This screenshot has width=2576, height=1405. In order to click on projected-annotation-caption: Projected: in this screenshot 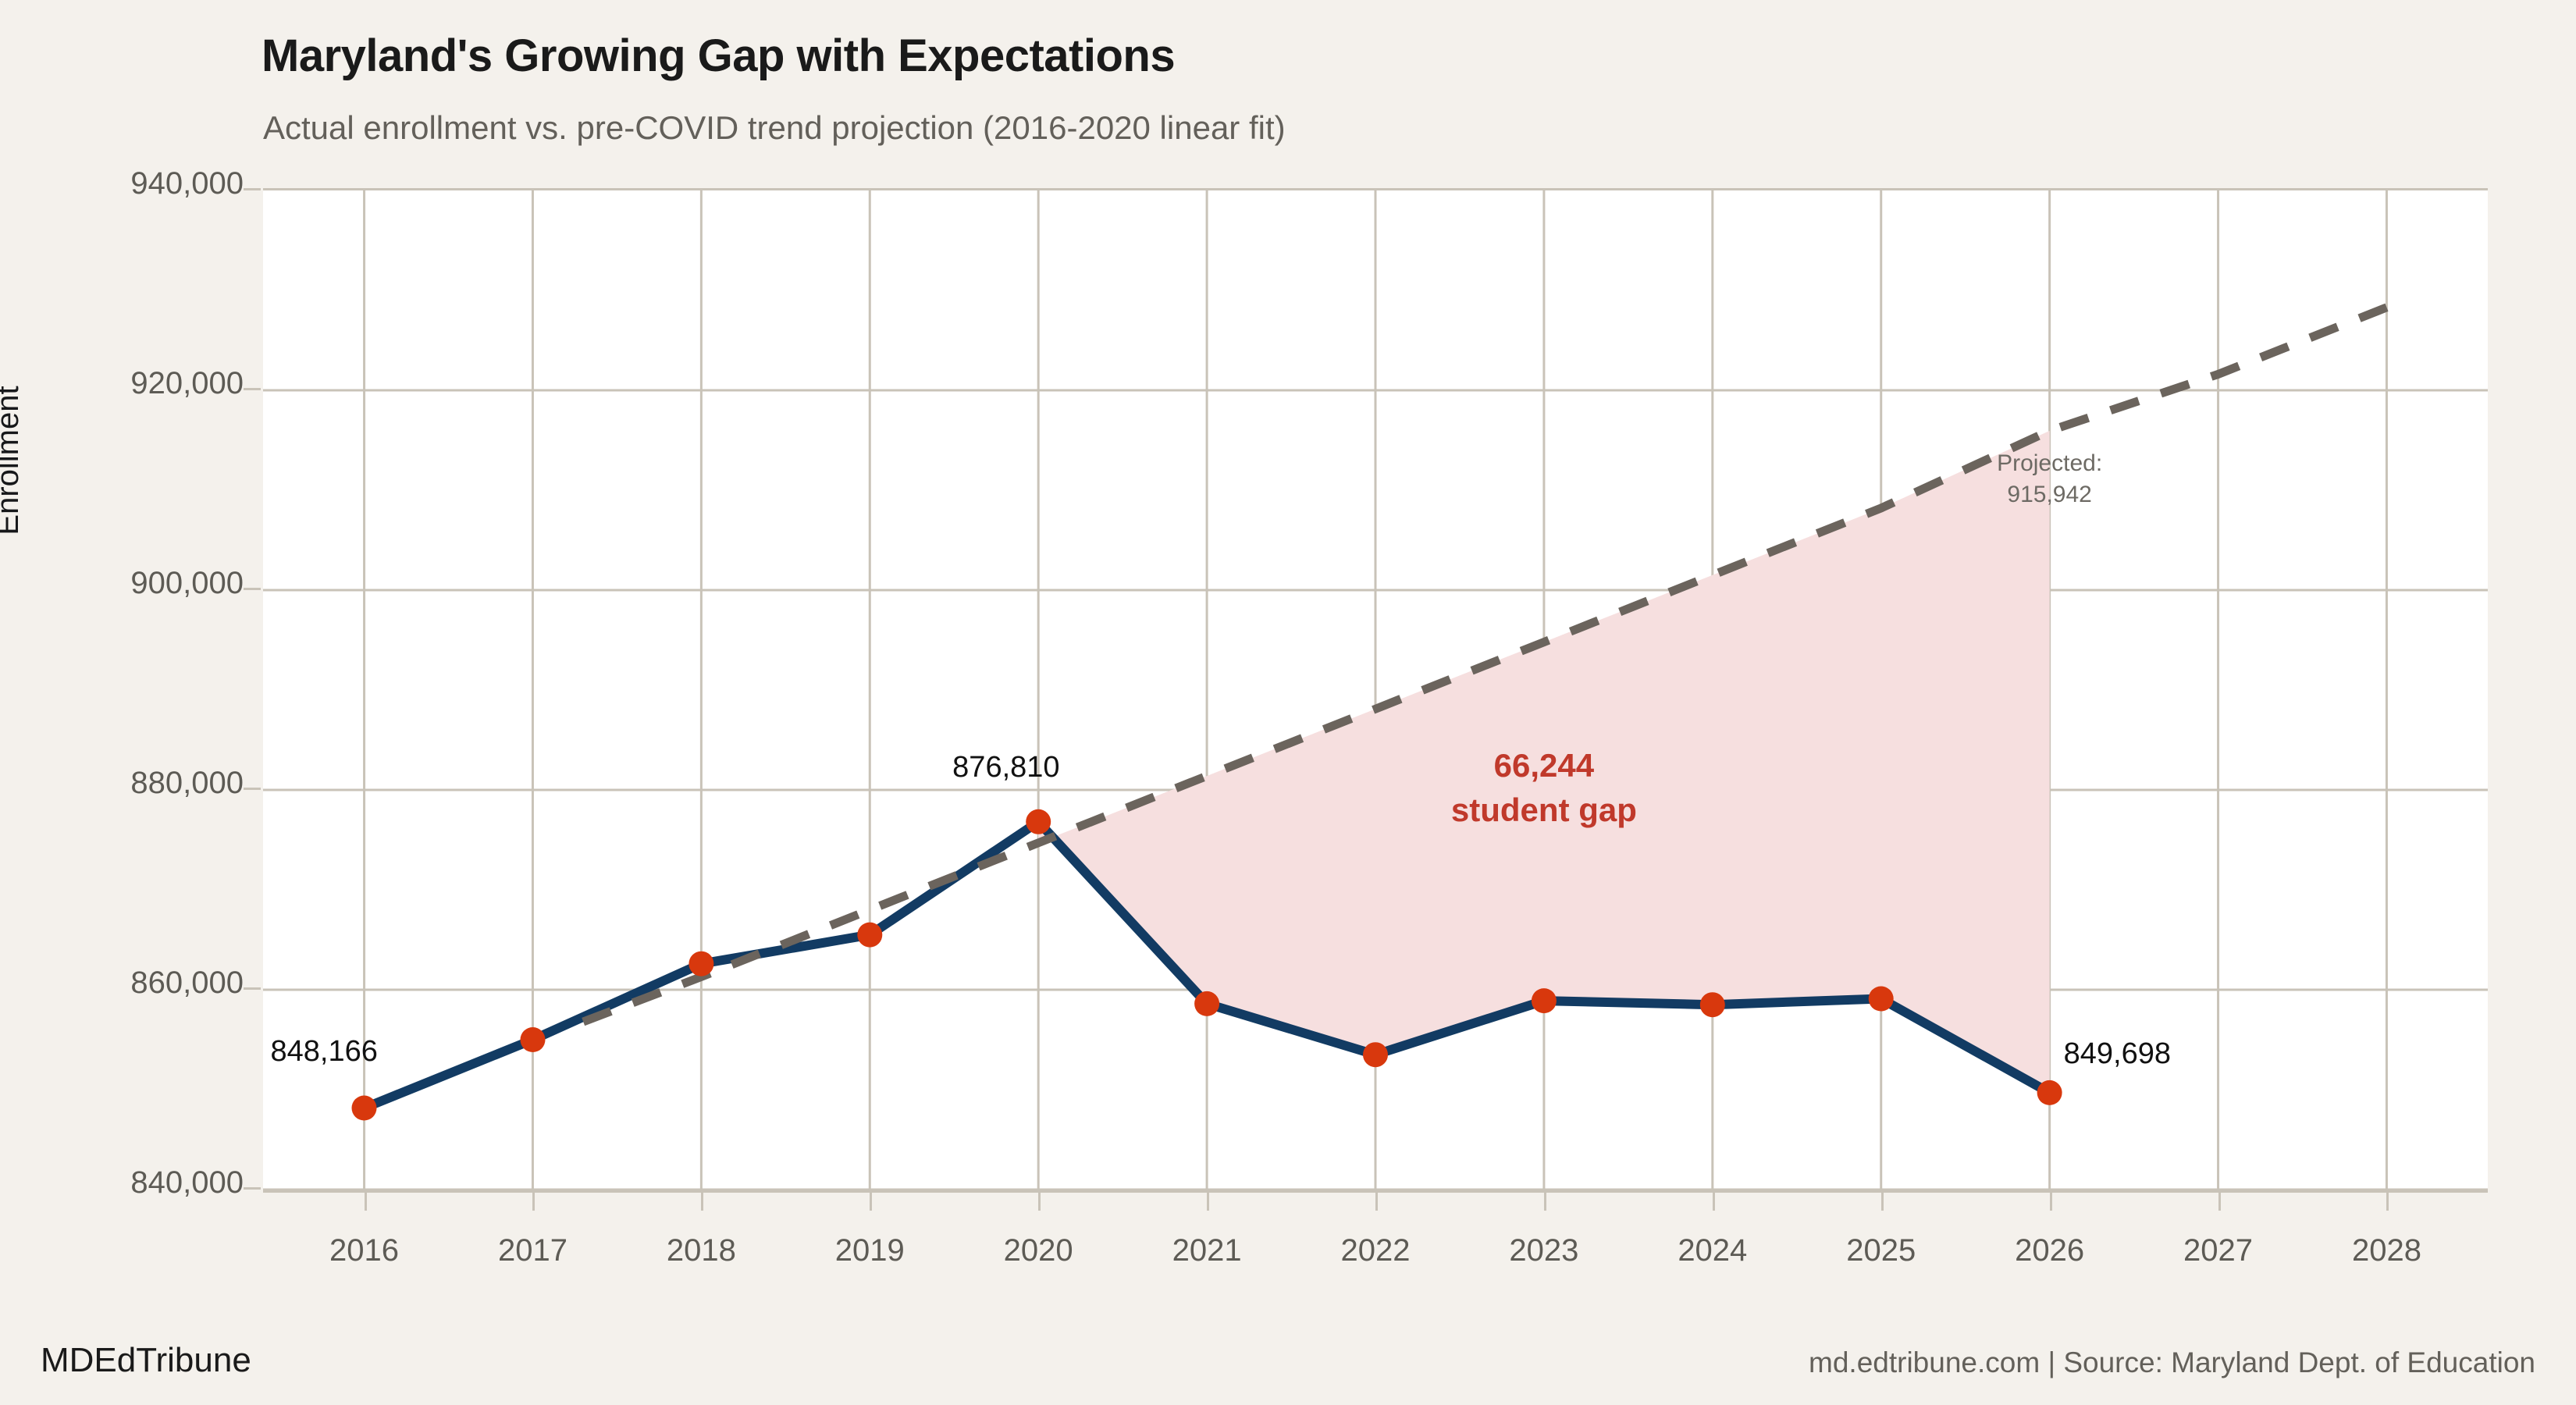, I will do `click(2050, 463)`.